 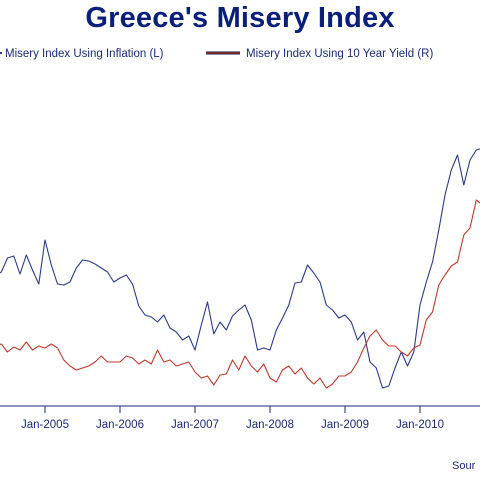 I want to click on x-tick-label: Jan-2008, so click(x=270, y=425).